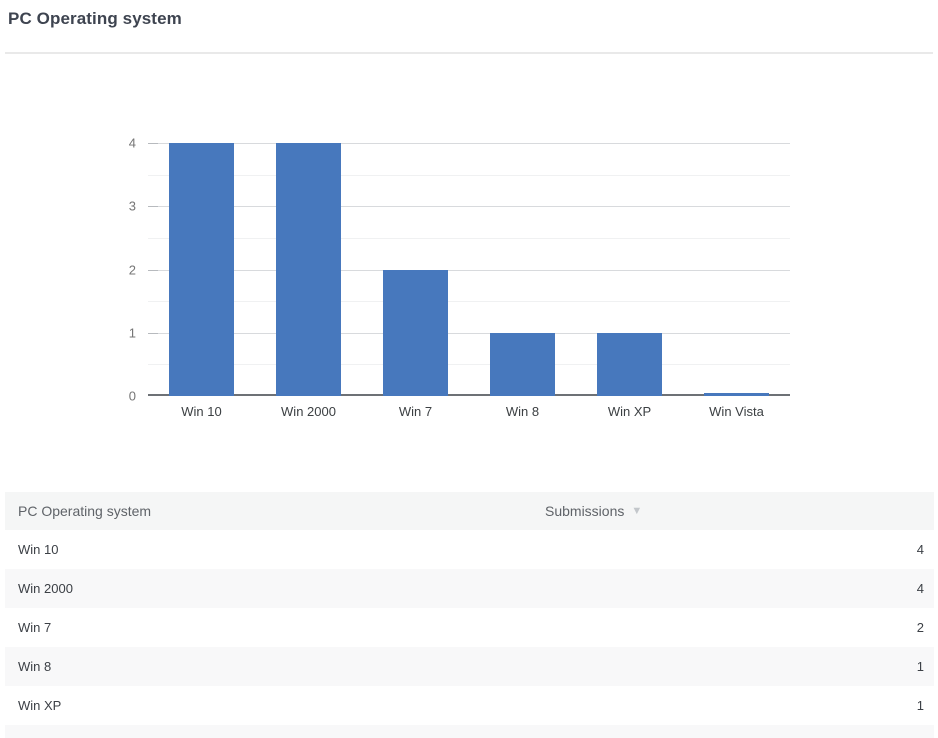 The width and height of the screenshot is (938, 738). What do you see at coordinates (45, 588) in the screenshot?
I see `row-label: Win 2000` at bounding box center [45, 588].